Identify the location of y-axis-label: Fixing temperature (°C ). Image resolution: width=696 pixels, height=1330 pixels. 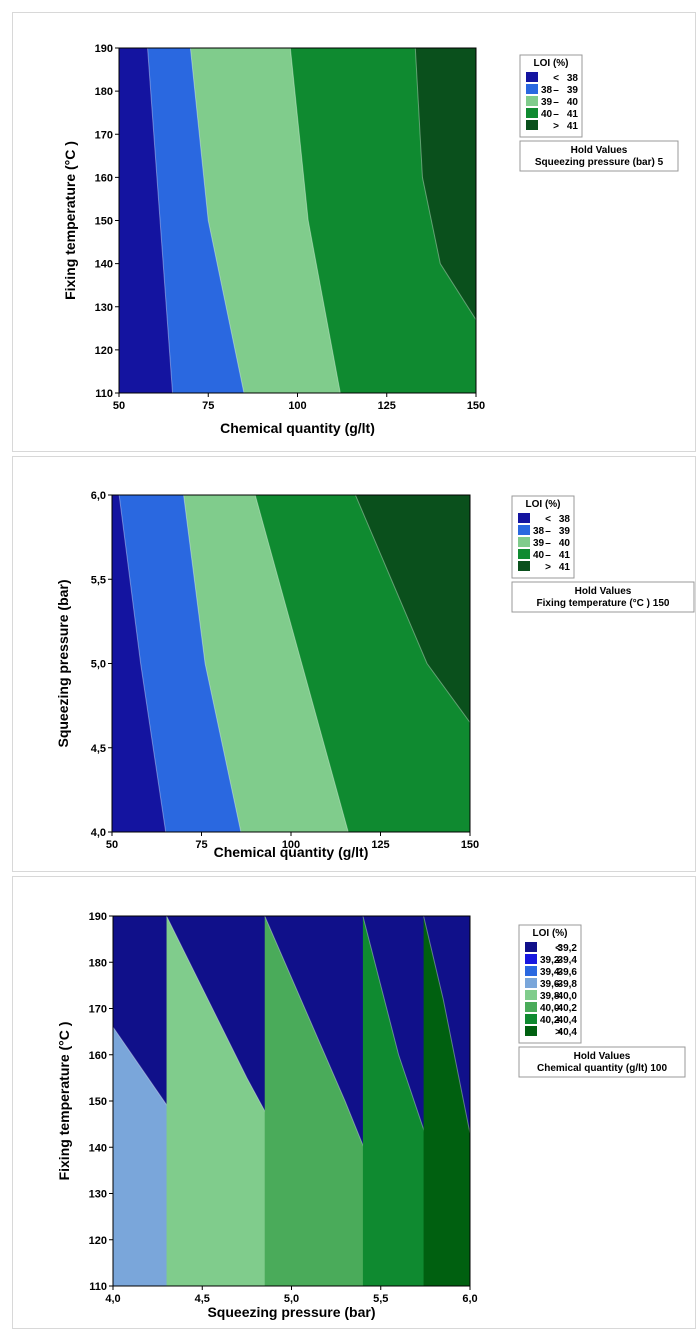
(70, 220).